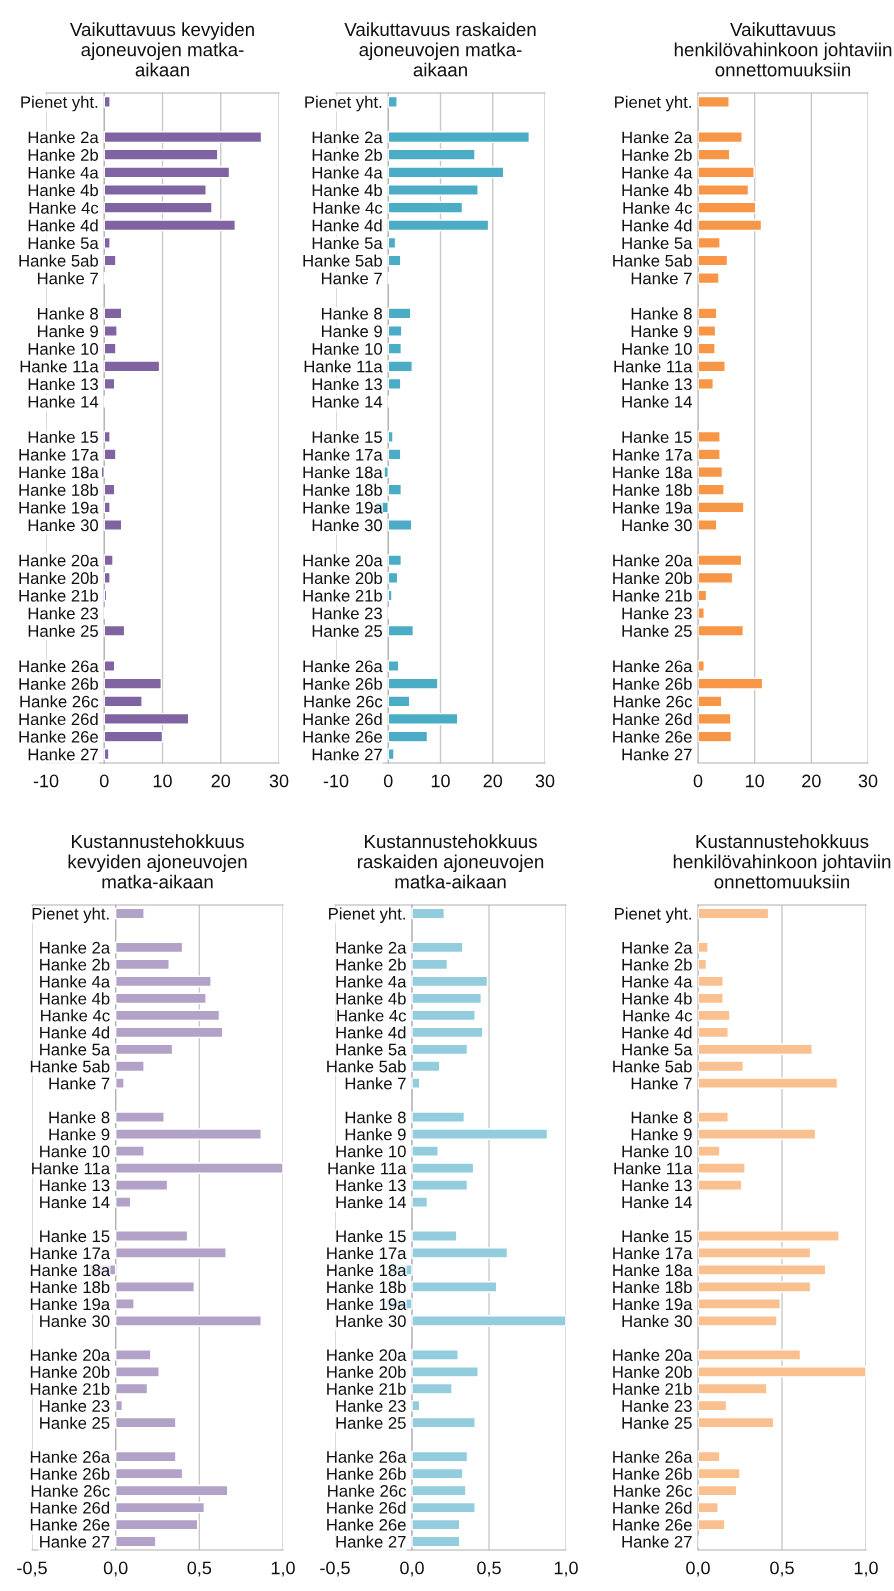  What do you see at coordinates (79, 1117) in the screenshot?
I see `y-tick-label: Hanke 8` at bounding box center [79, 1117].